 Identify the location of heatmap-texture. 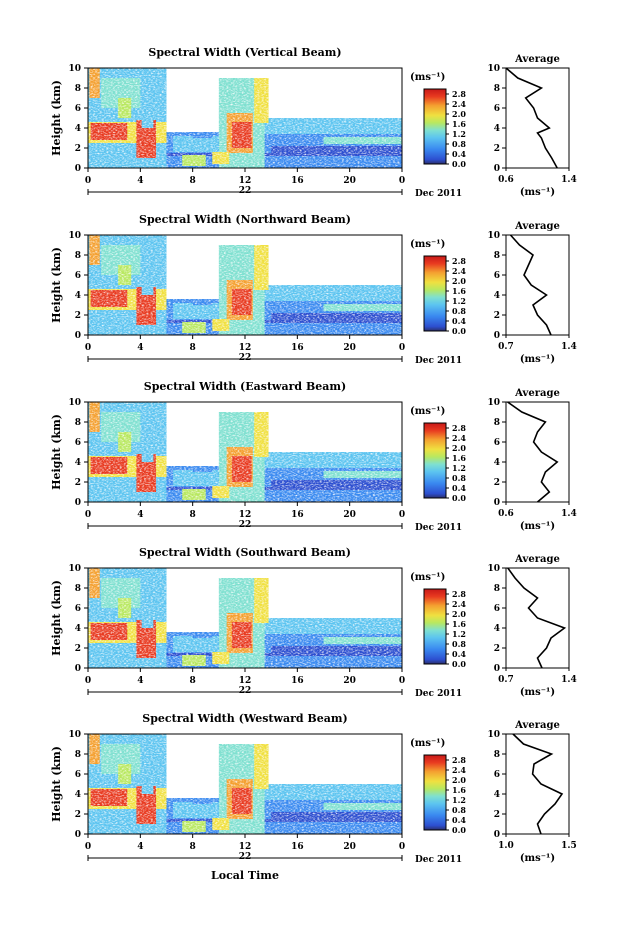
(245, 285).